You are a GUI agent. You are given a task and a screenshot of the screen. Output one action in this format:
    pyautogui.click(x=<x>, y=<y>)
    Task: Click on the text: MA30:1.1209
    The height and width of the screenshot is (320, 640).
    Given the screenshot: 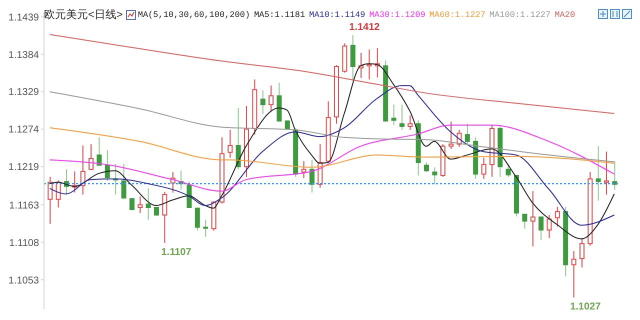 What is the action you would take?
    pyautogui.click(x=397, y=15)
    